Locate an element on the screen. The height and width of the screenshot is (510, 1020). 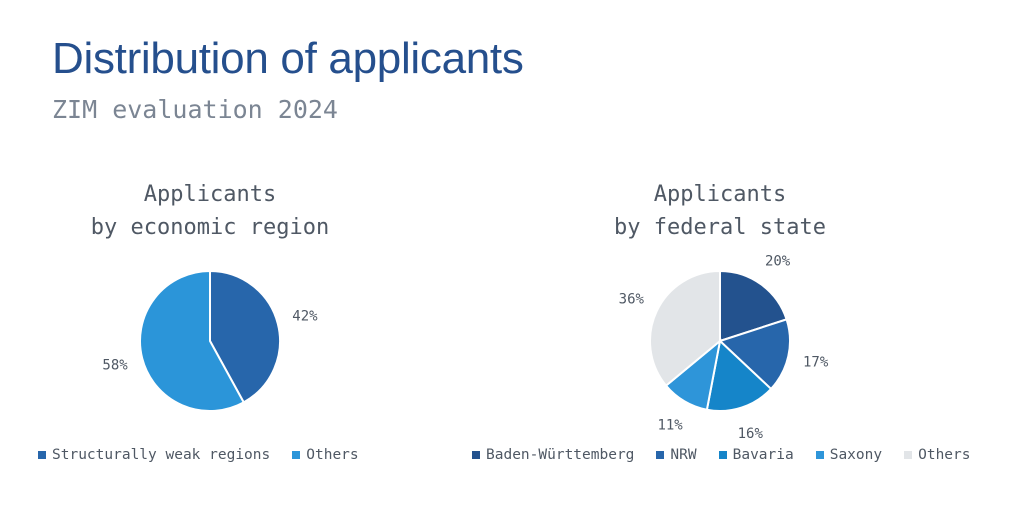
legend-item: NRW is located at coordinates (676, 455).